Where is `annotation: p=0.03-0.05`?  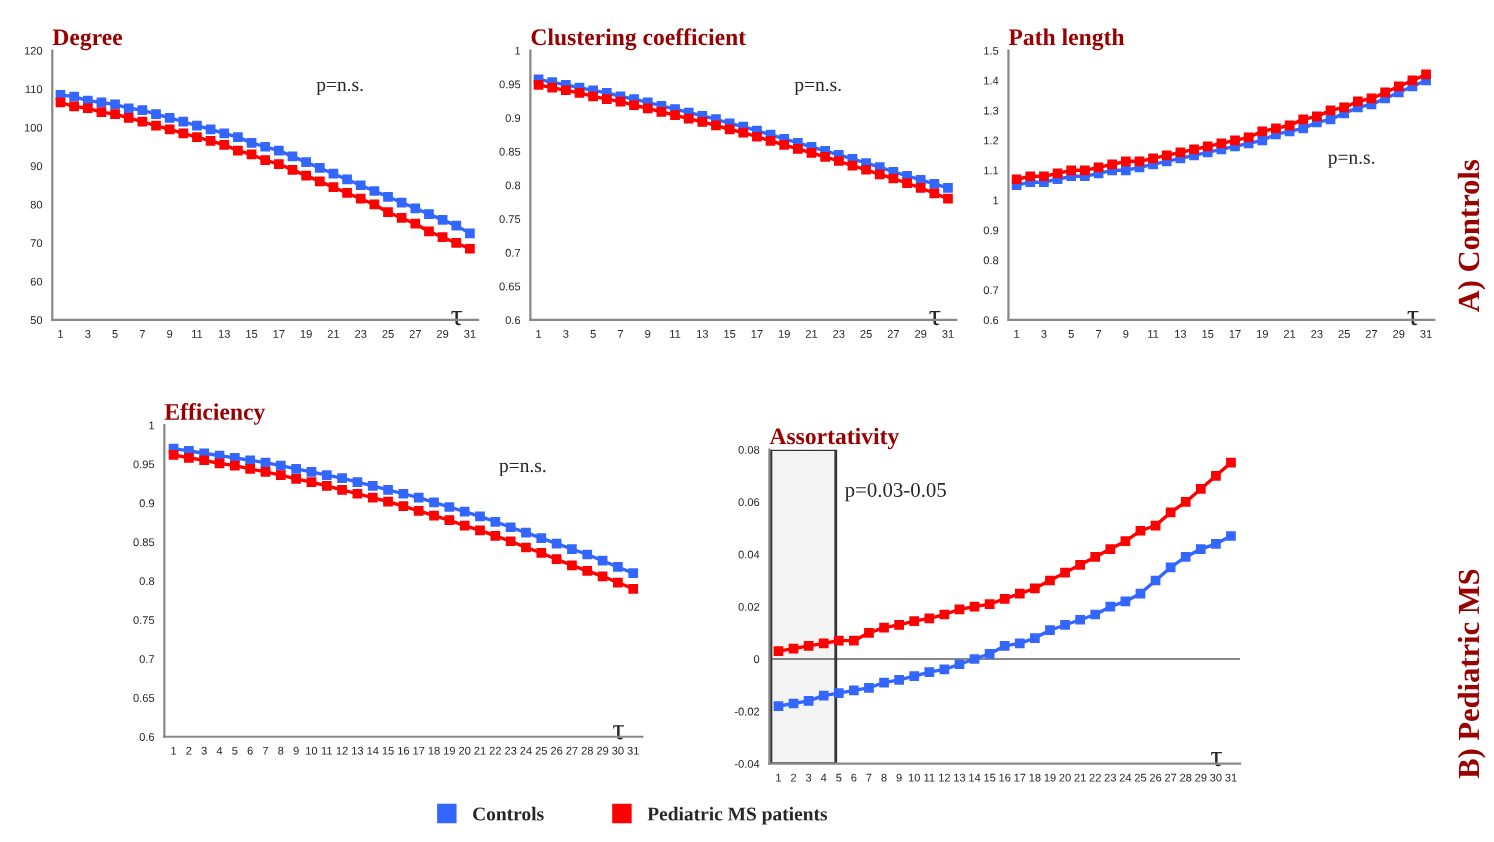 annotation: p=0.03-0.05 is located at coordinates (895, 492).